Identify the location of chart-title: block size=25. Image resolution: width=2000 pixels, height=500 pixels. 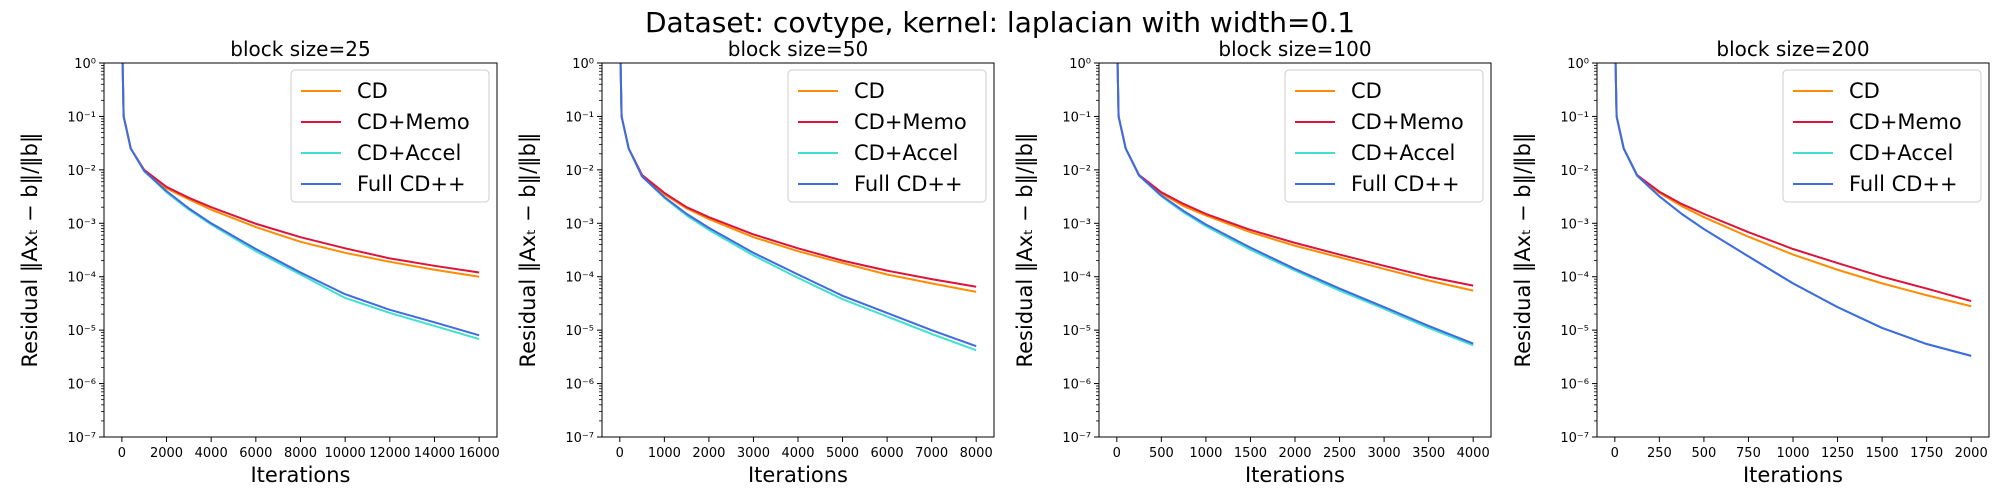
(300, 49).